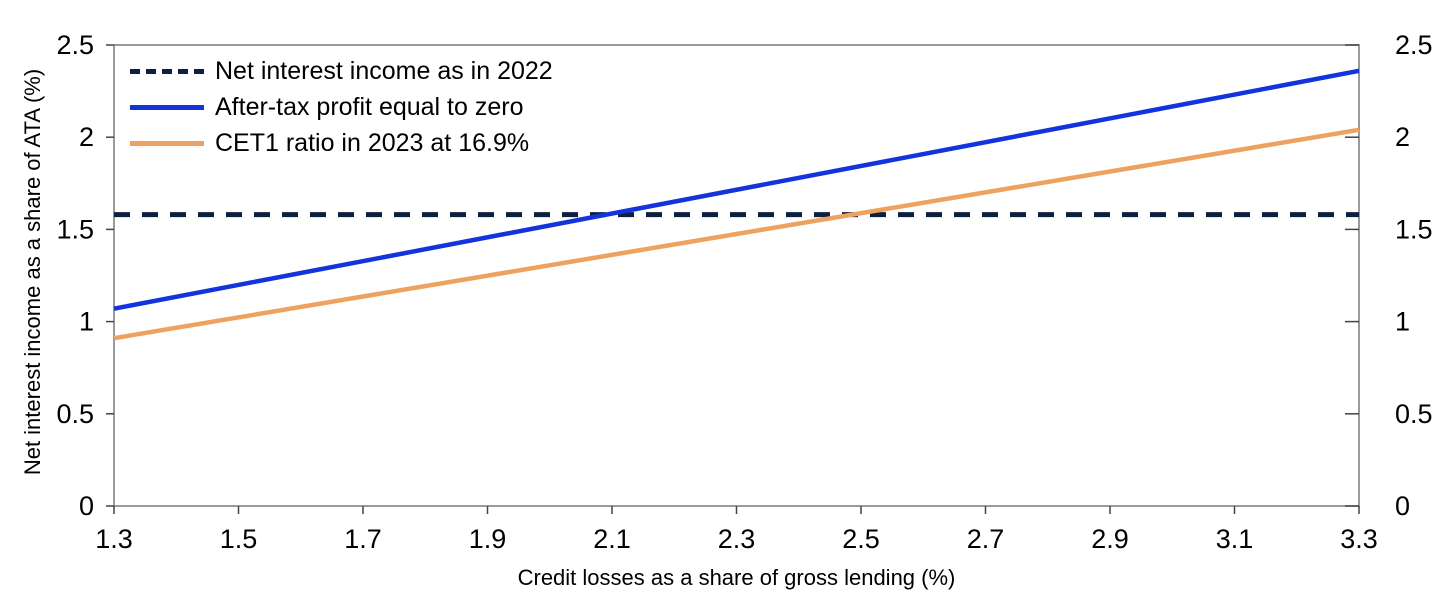 The height and width of the screenshot is (614, 1445). I want to click on x-tick-label: 3.3, so click(1359, 539).